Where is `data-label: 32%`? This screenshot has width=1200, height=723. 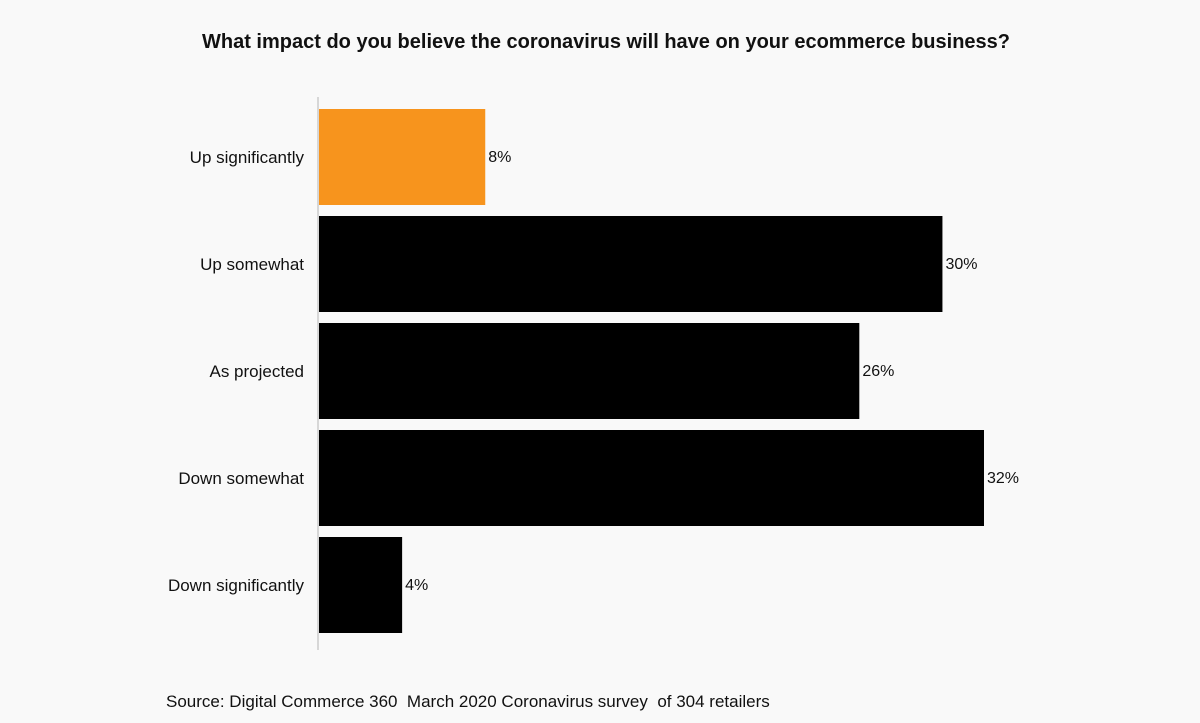 data-label: 32% is located at coordinates (1003, 478).